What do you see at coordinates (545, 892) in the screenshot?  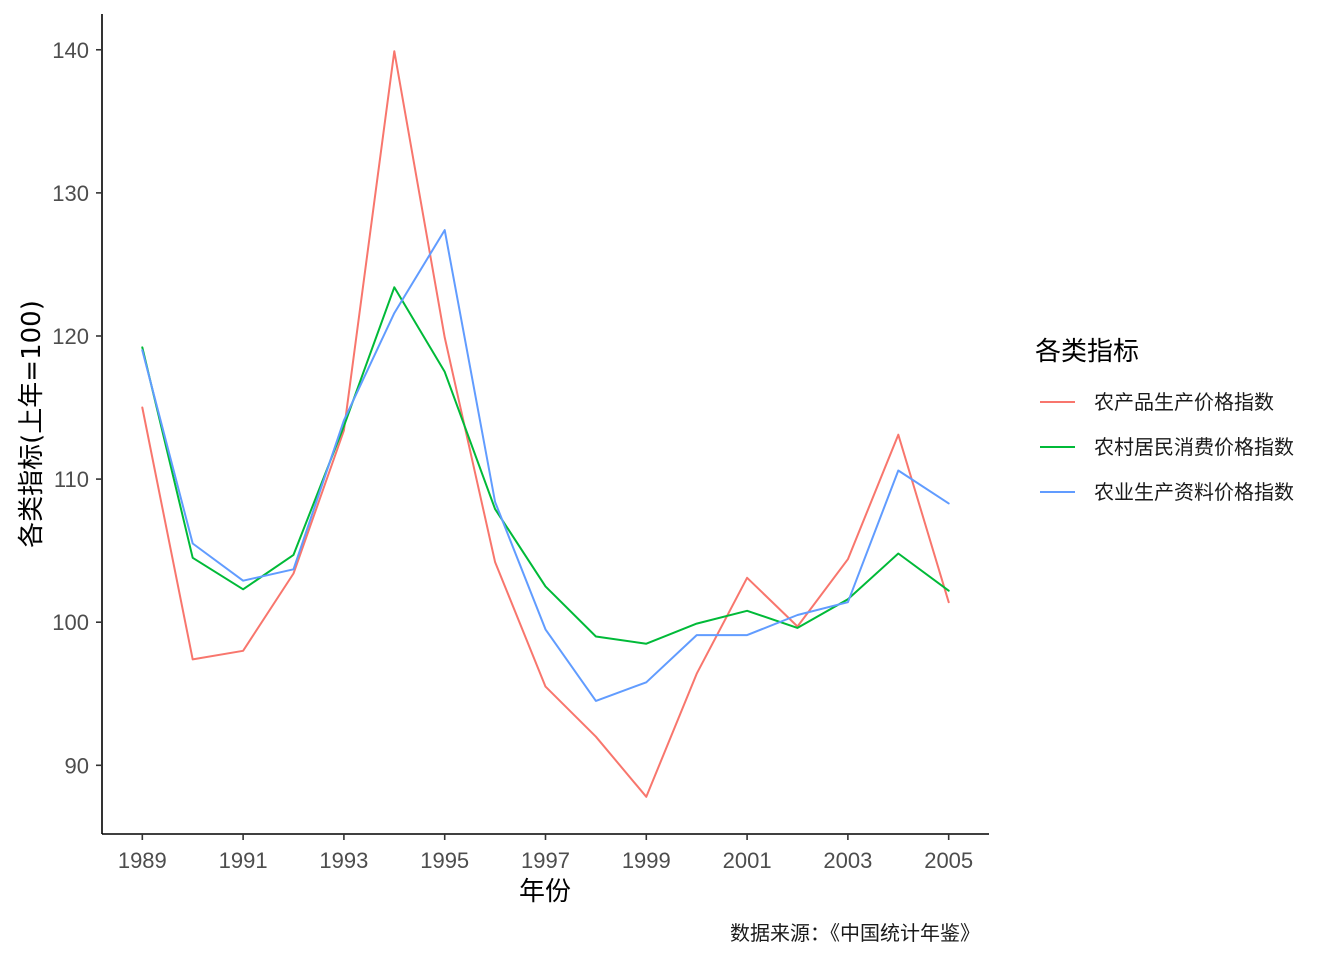 I see `x-axis-title: 年份` at bounding box center [545, 892].